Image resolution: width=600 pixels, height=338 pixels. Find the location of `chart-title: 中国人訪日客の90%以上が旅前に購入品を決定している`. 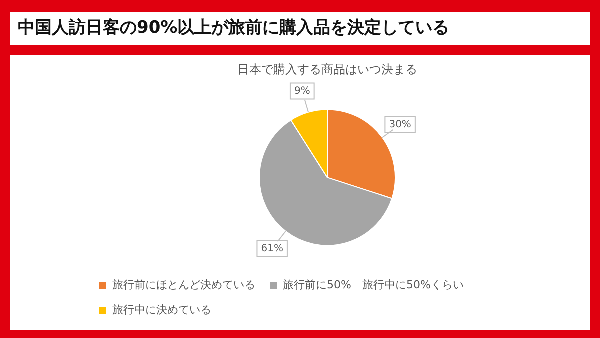

chart-title: 中国人訪日客の90%以上が旅前に購入品を決定している is located at coordinates (300, 28).